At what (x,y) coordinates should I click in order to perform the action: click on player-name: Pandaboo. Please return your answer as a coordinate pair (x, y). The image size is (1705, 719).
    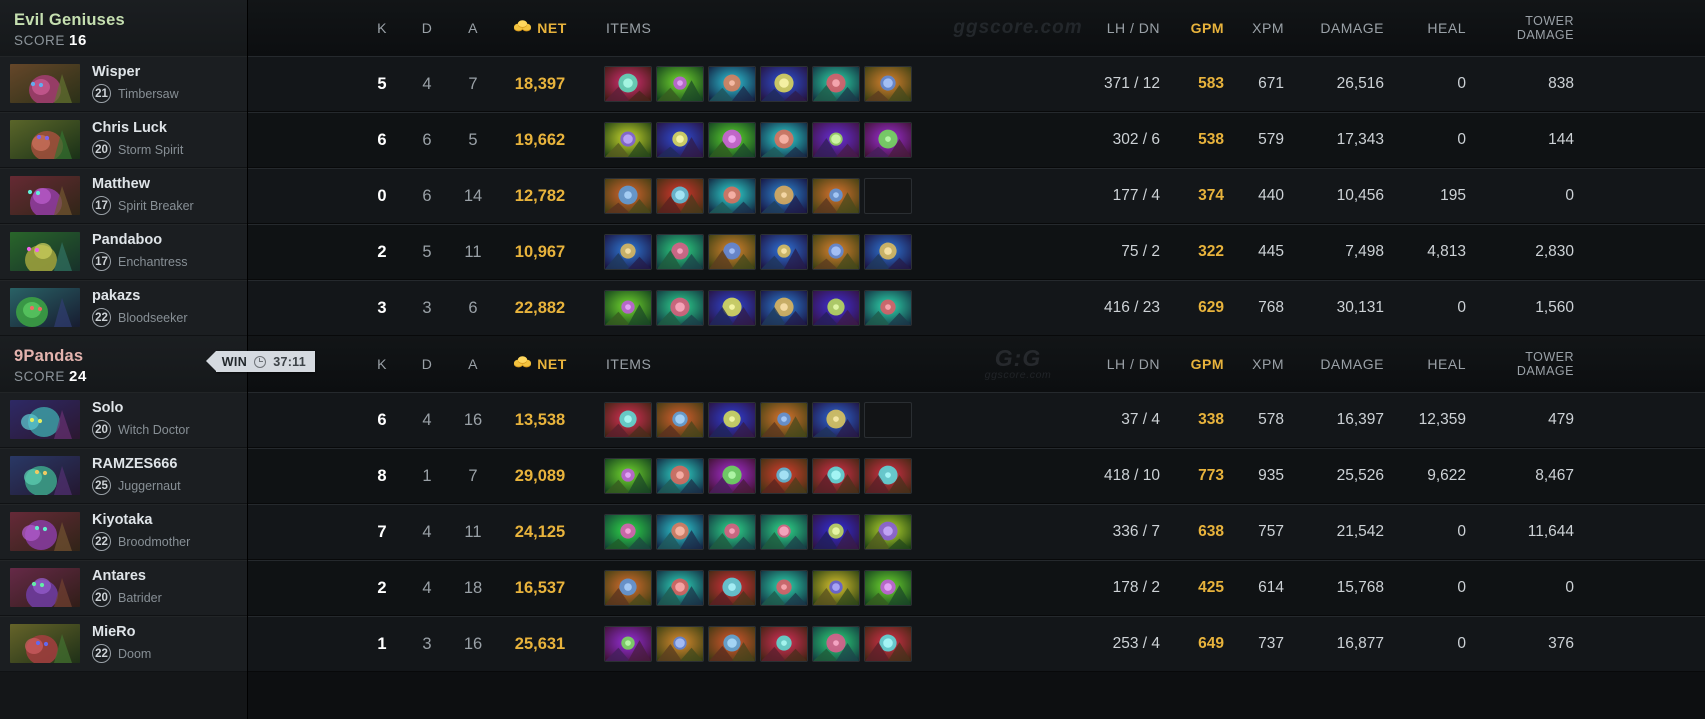
    Looking at the image, I should click on (127, 240).